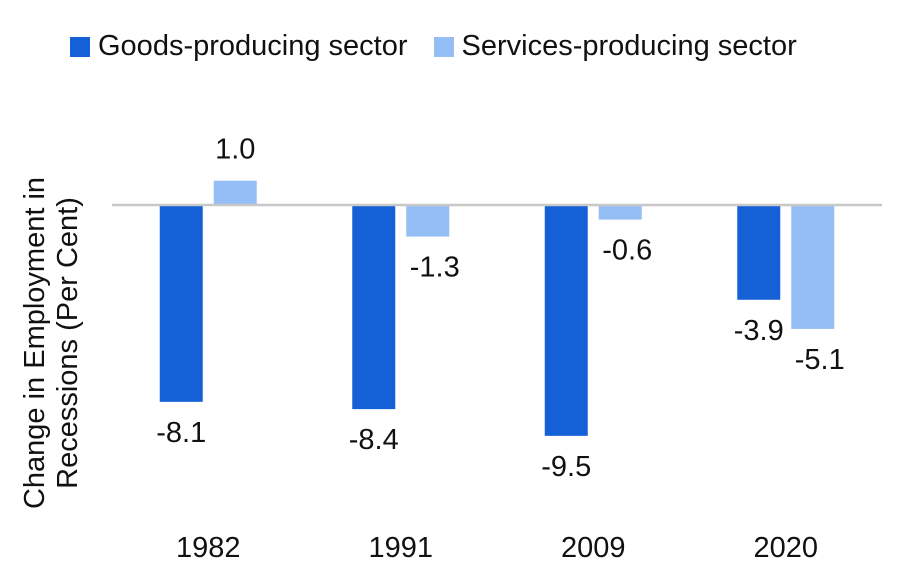 The height and width of the screenshot is (588, 900). What do you see at coordinates (374, 307) in the screenshot?
I see `bar-goods-1991` at bounding box center [374, 307].